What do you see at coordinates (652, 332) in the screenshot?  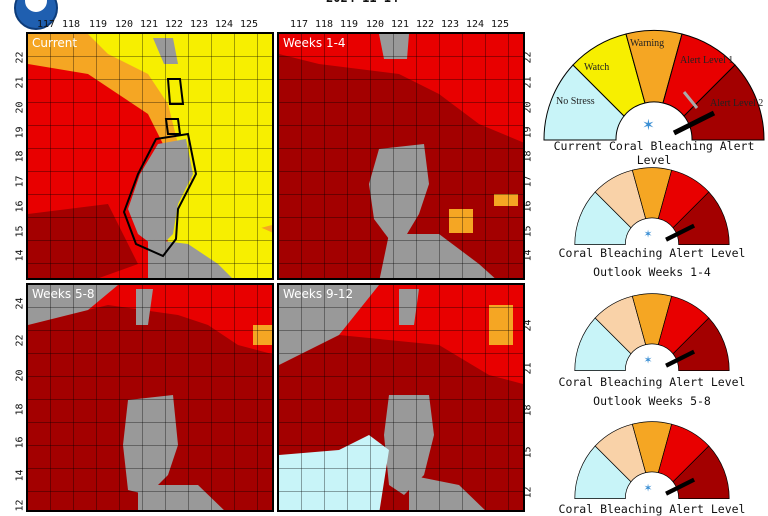 I see `alert-gauge-weeks-5-8: ✶` at bounding box center [652, 332].